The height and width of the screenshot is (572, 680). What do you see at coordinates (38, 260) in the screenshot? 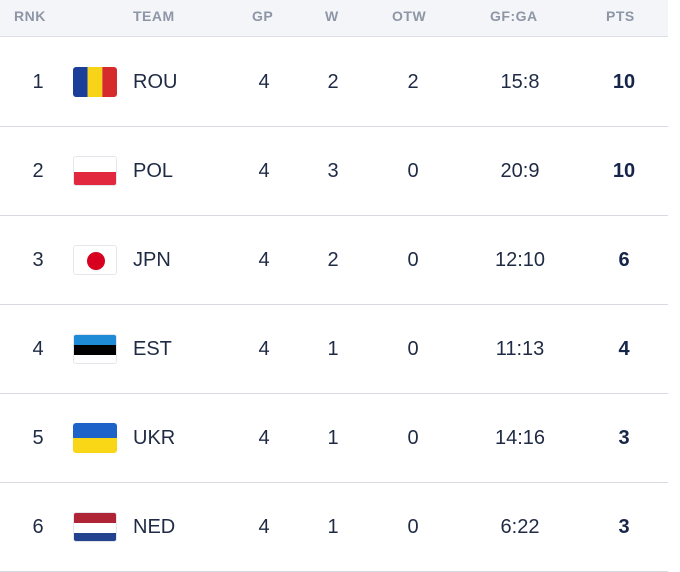
I see `rank-cell: 3` at bounding box center [38, 260].